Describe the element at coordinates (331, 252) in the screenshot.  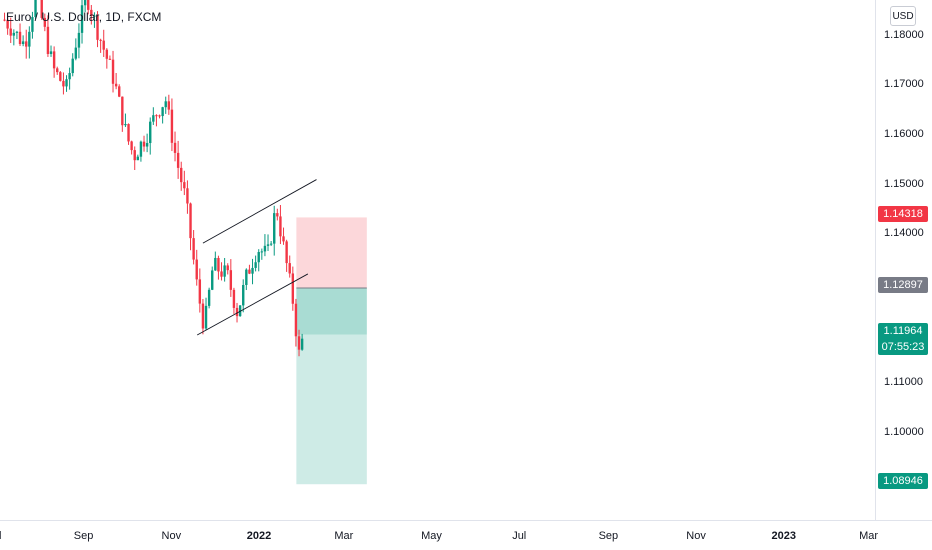
I see `stop-loss-zone` at that location.